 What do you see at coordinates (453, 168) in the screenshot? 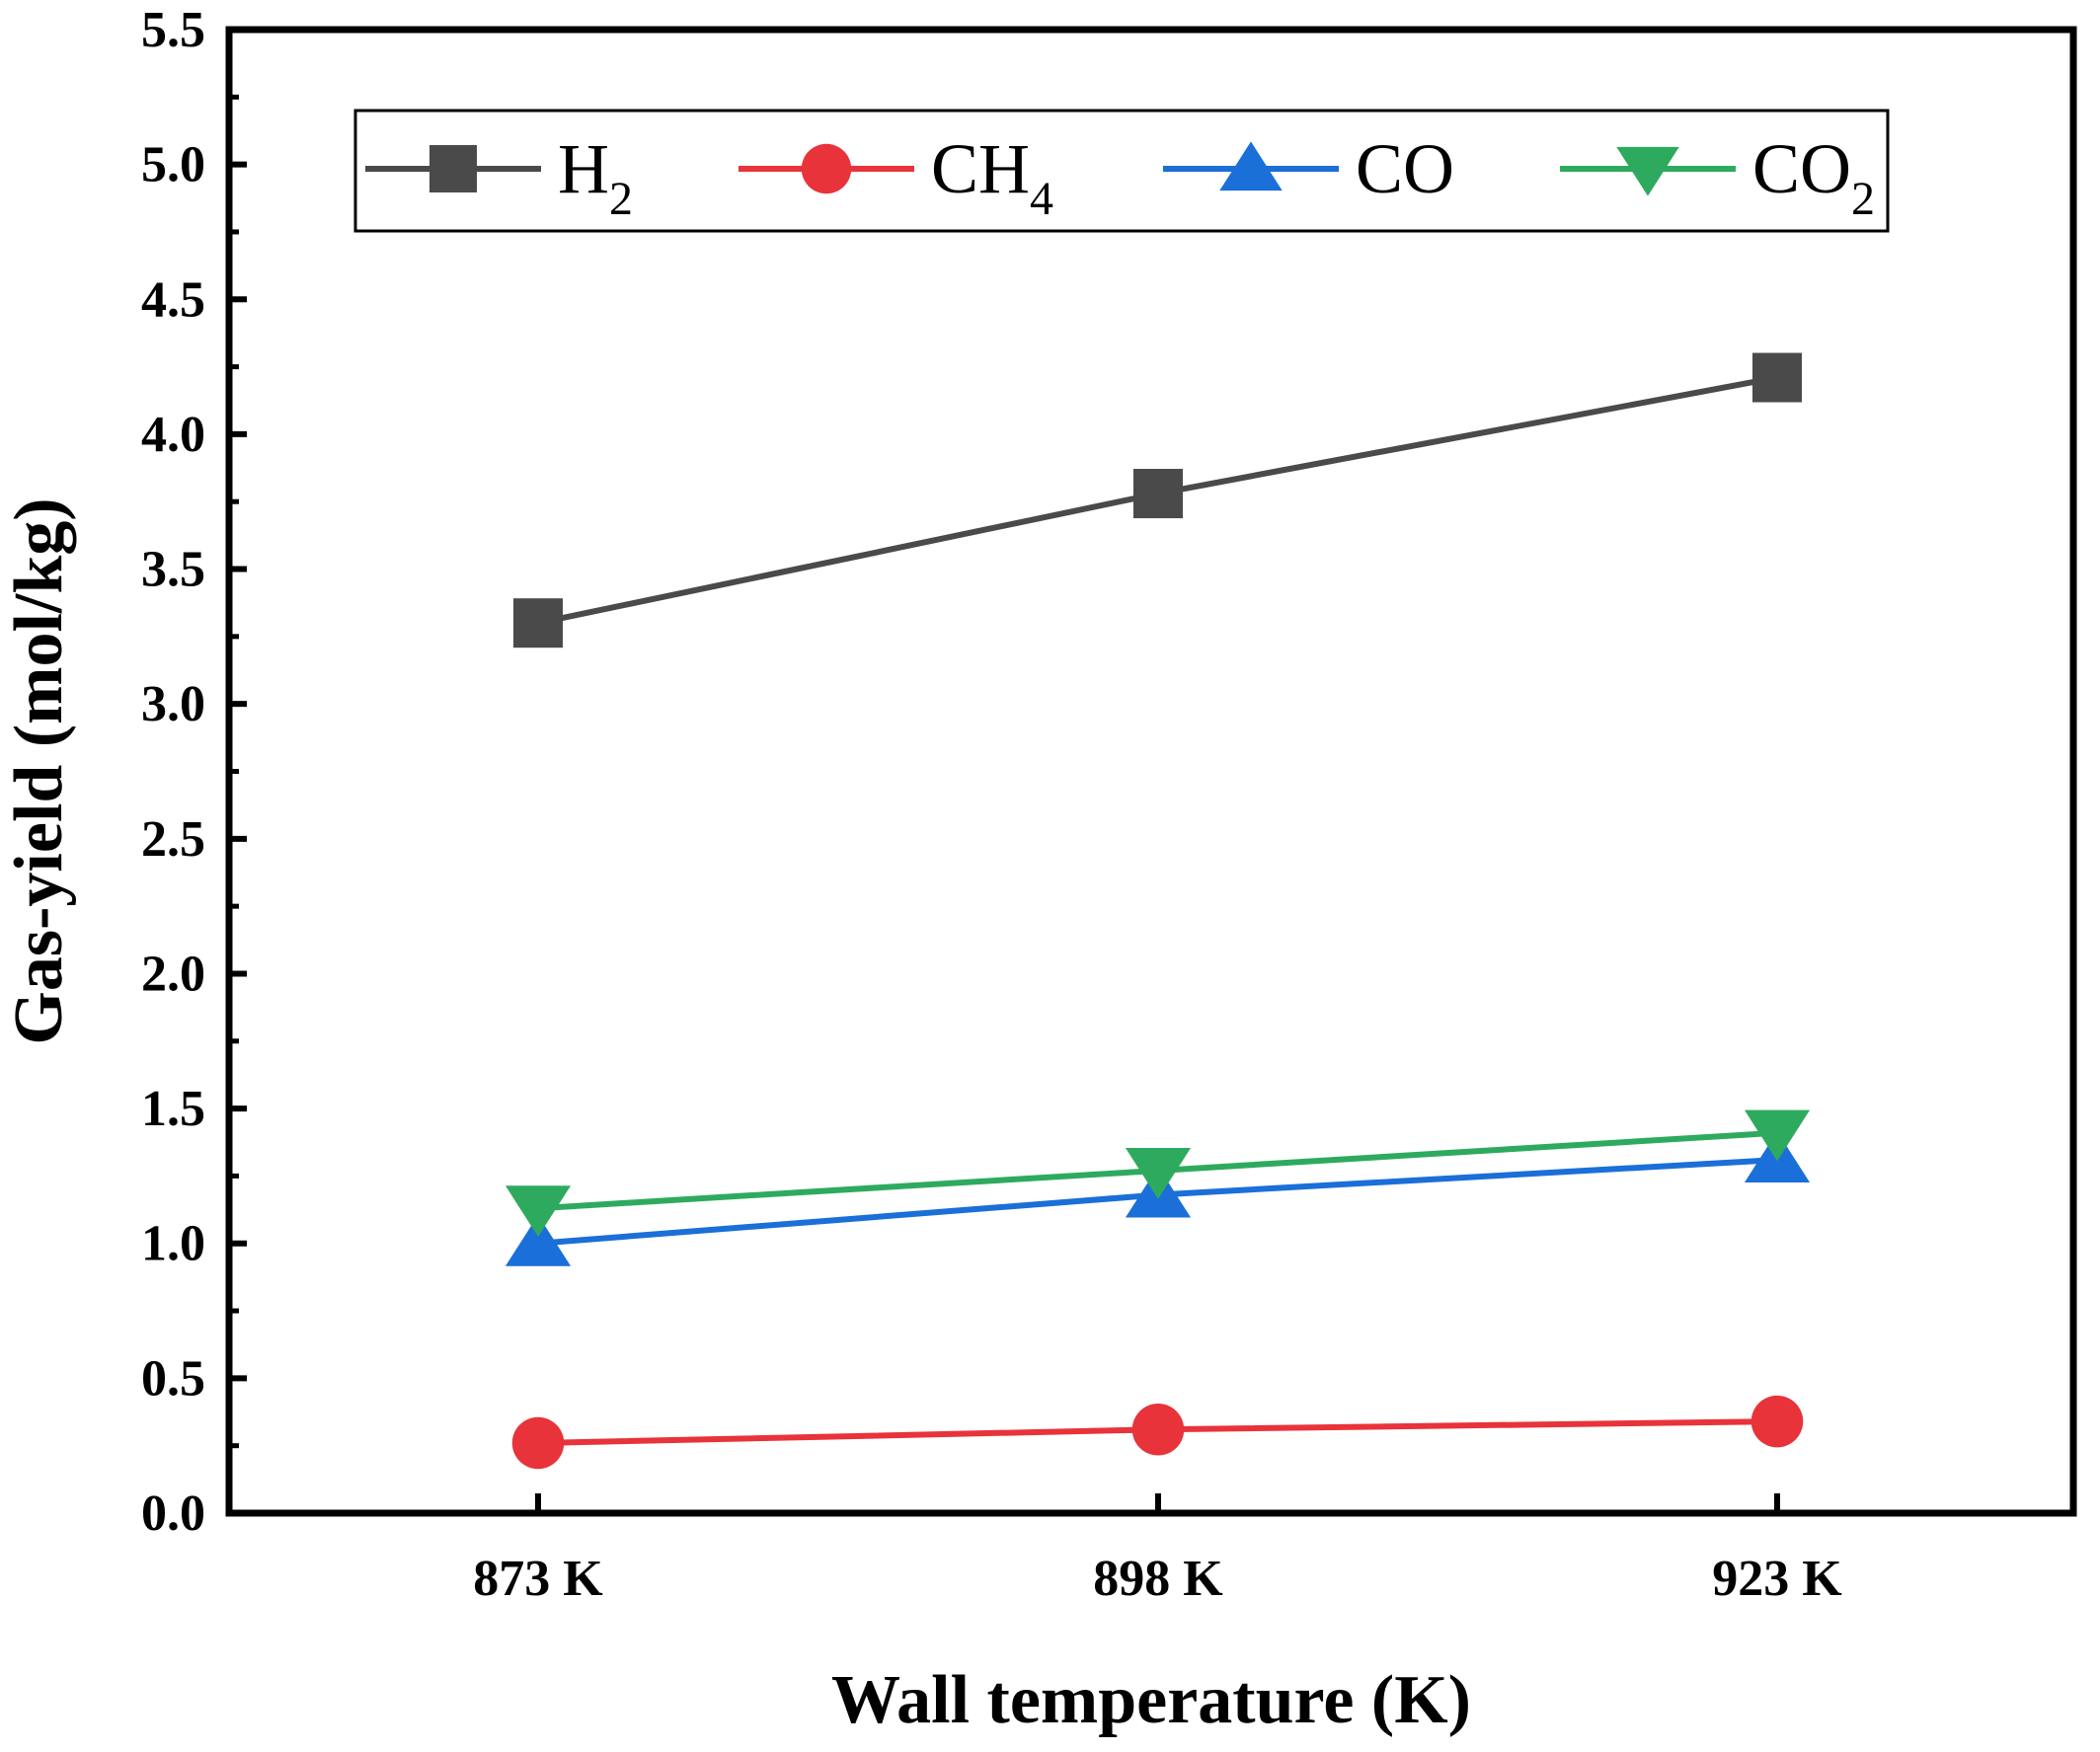
I see `legend-marker-h2` at bounding box center [453, 168].